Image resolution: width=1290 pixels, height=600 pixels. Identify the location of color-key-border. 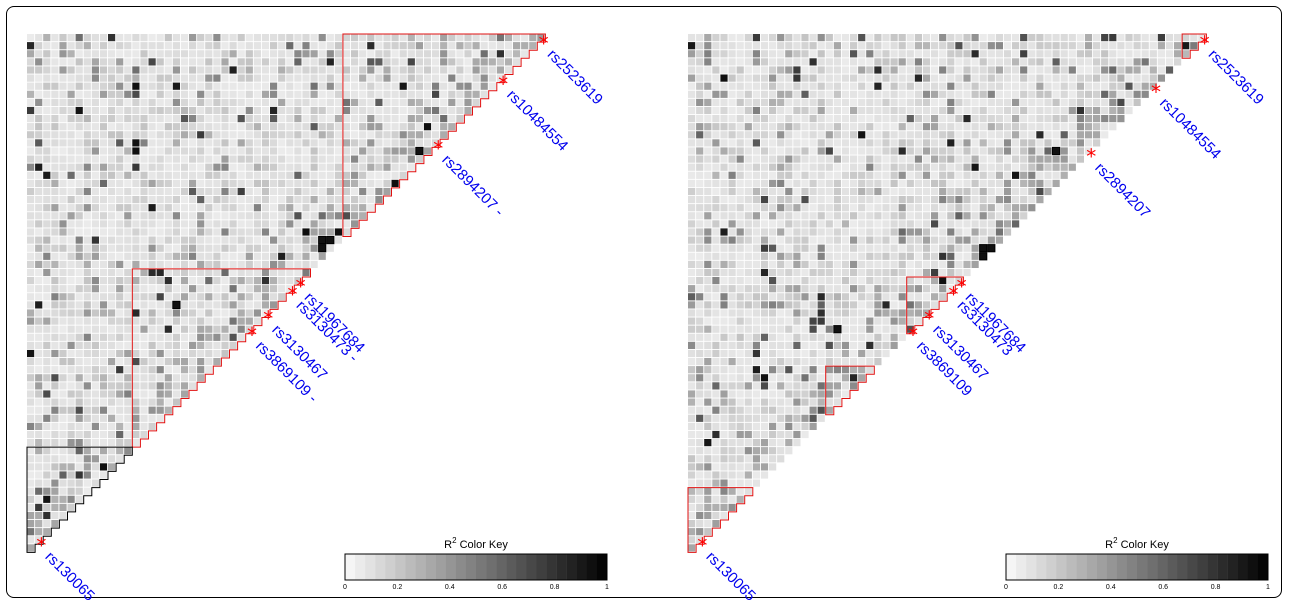
(1137, 567).